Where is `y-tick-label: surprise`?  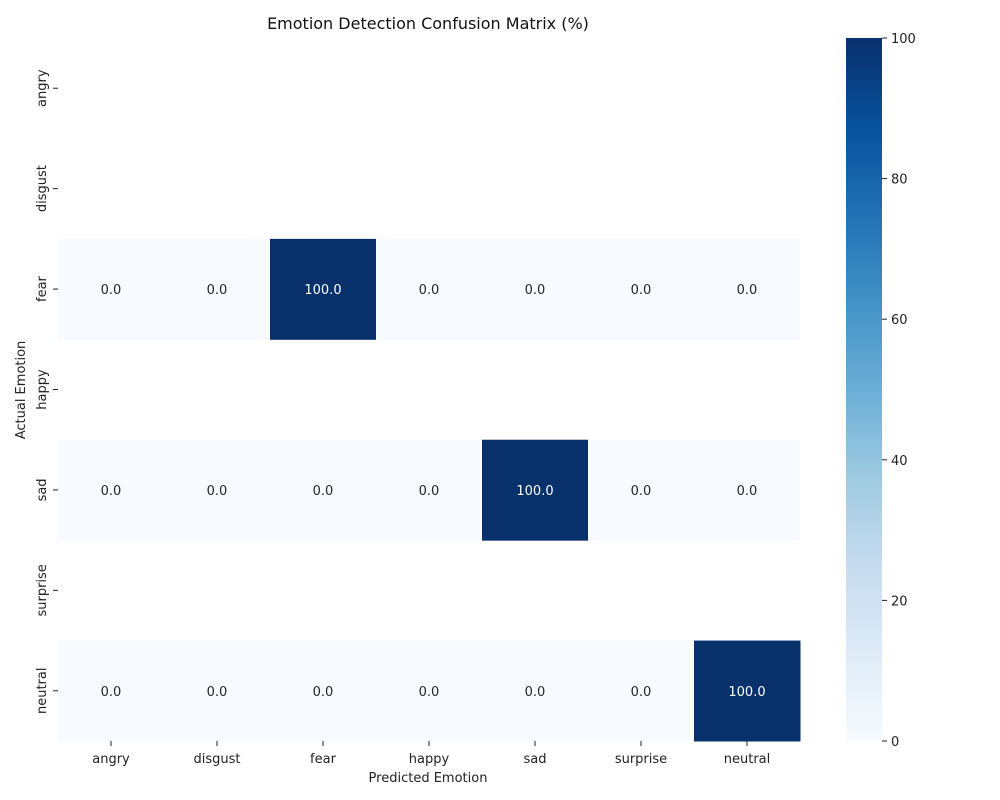 y-tick-label: surprise is located at coordinates (42, 590).